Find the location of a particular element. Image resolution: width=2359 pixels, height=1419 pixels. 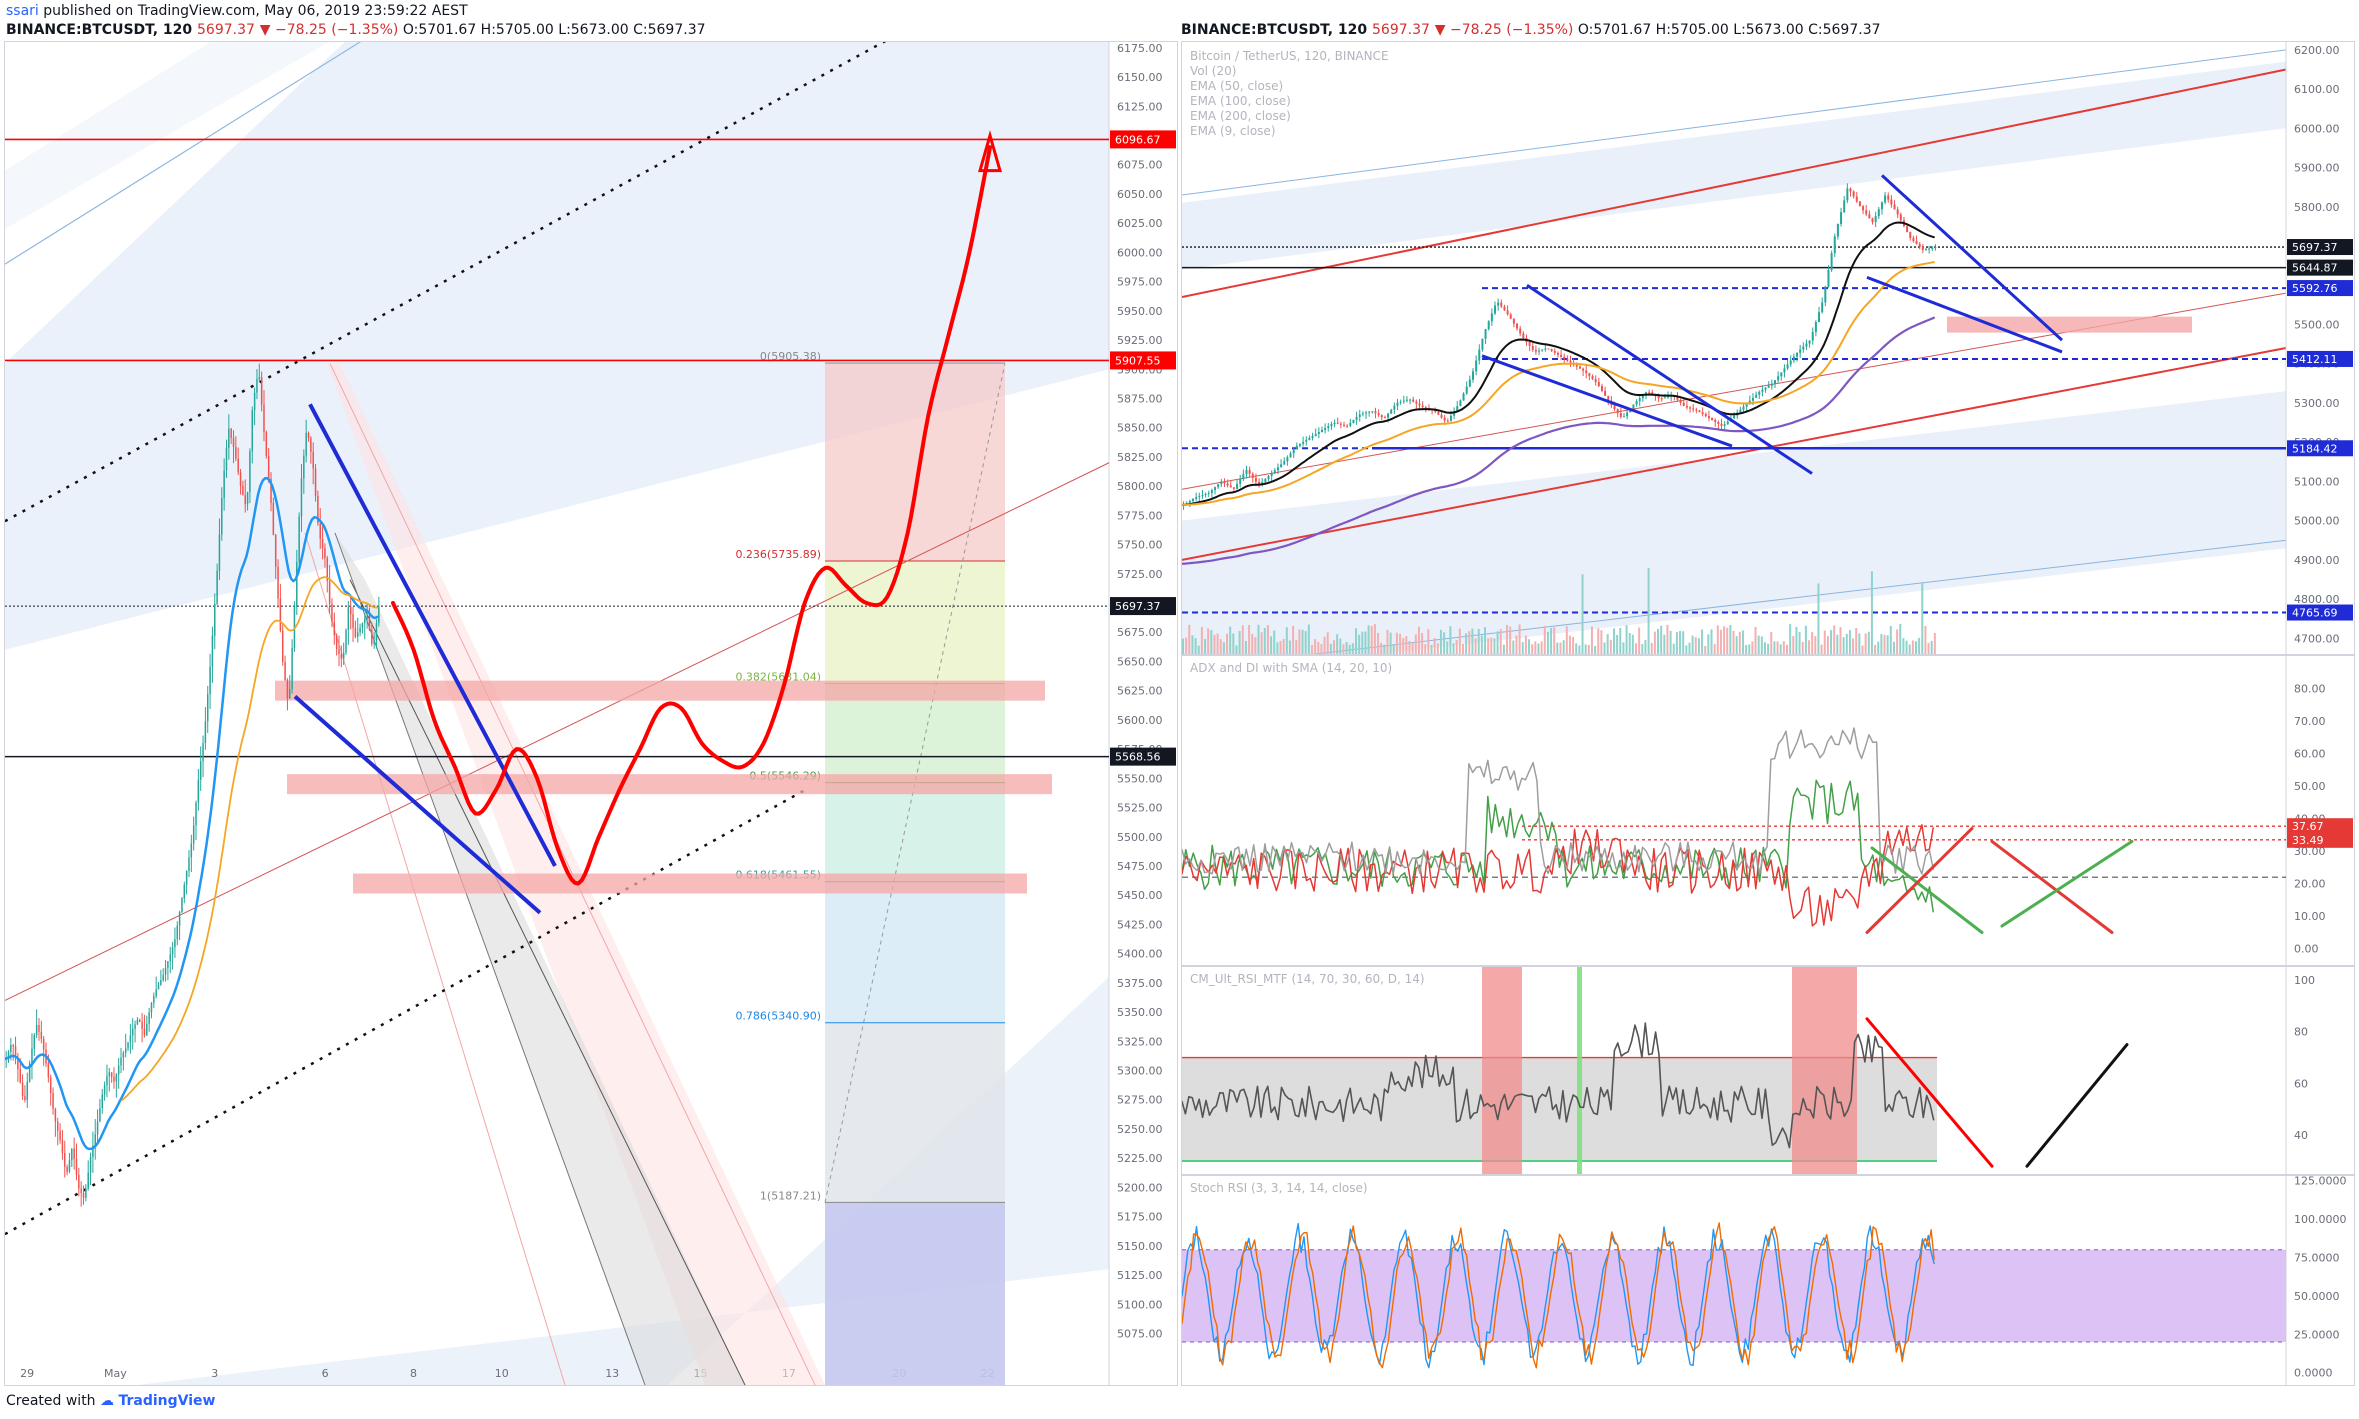

footer-brand: TradingView is located at coordinates (167, 1401).